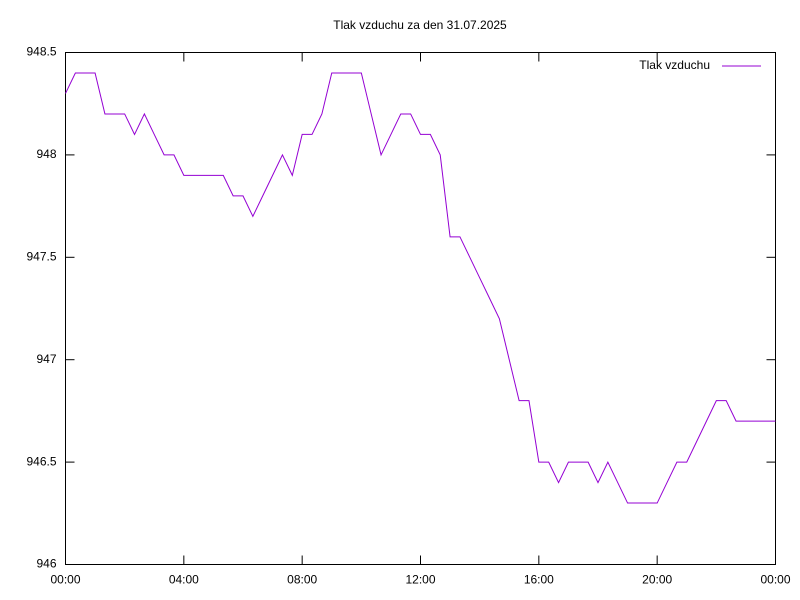 The height and width of the screenshot is (600, 800). Describe the element at coordinates (657, 580) in the screenshot. I see `x-tick-label: 20:00` at that location.